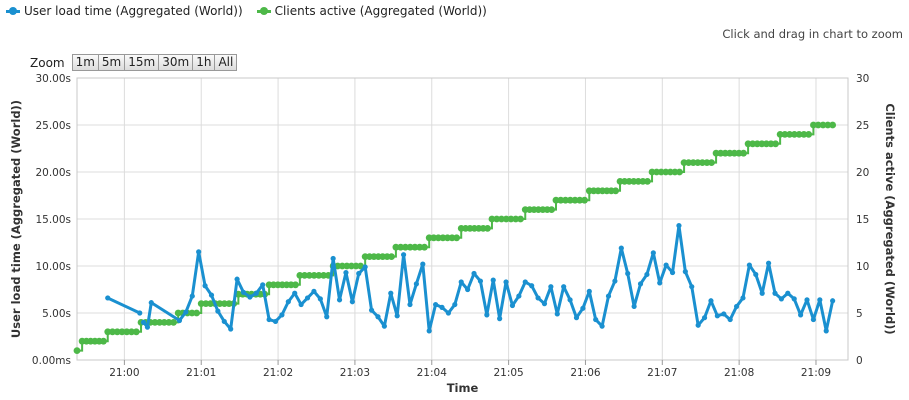  What do you see at coordinates (859, 361) in the screenshot?
I see `y-right-tick-label: 0` at bounding box center [859, 361].